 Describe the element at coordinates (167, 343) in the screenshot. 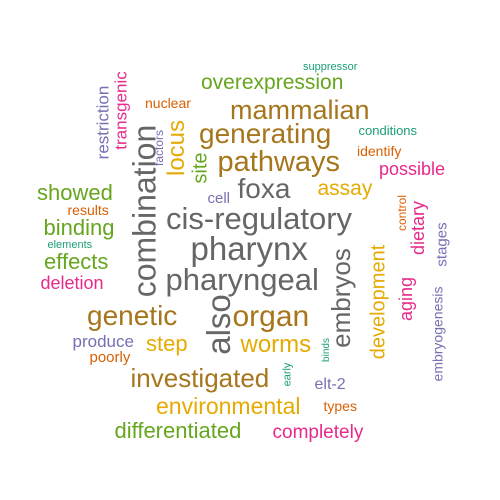

I see `word-step: step` at that location.